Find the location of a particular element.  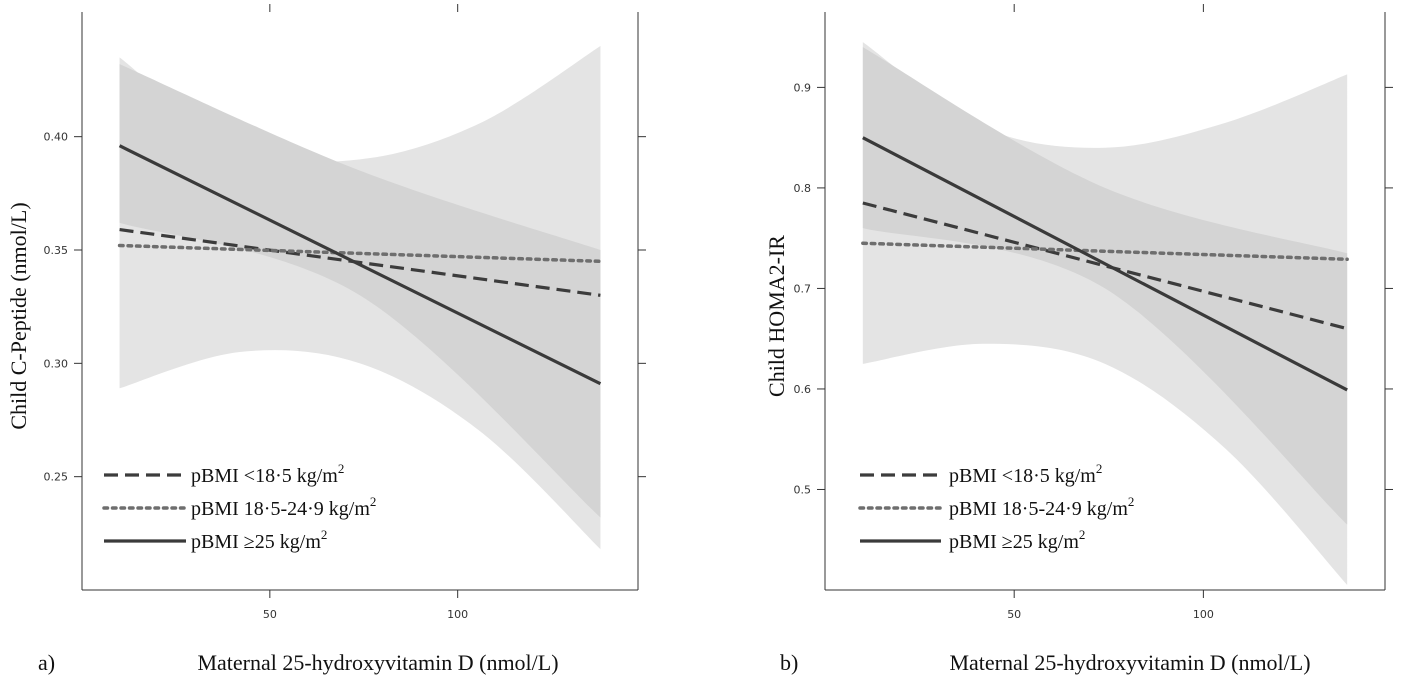

series-line-dashed is located at coordinates (360, 262).